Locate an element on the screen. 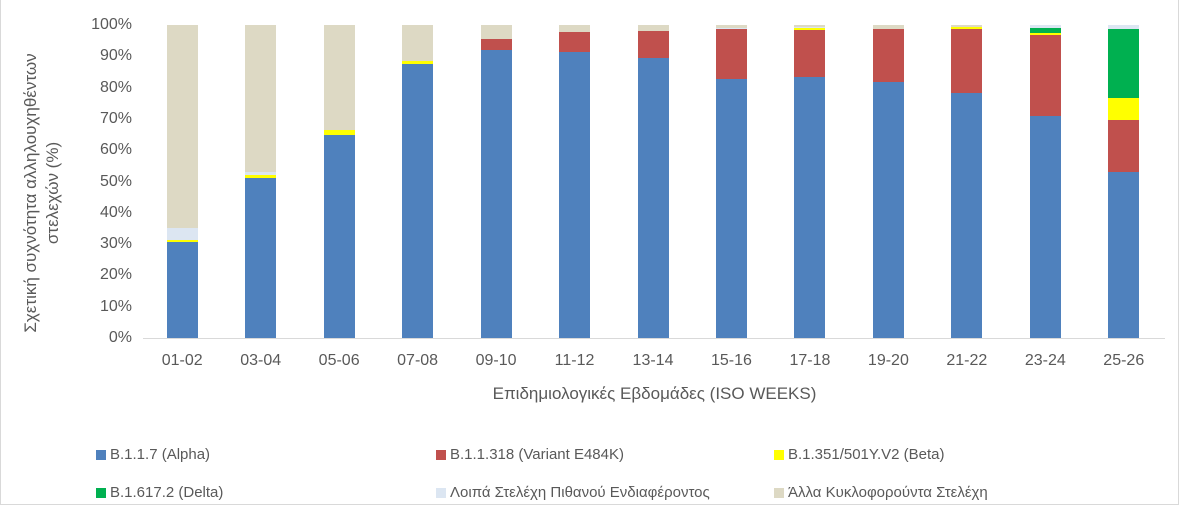 This screenshot has width=1179, height=506. legend-label: Άλλα Κυκλοφορούντα Στελέχη is located at coordinates (888, 492).